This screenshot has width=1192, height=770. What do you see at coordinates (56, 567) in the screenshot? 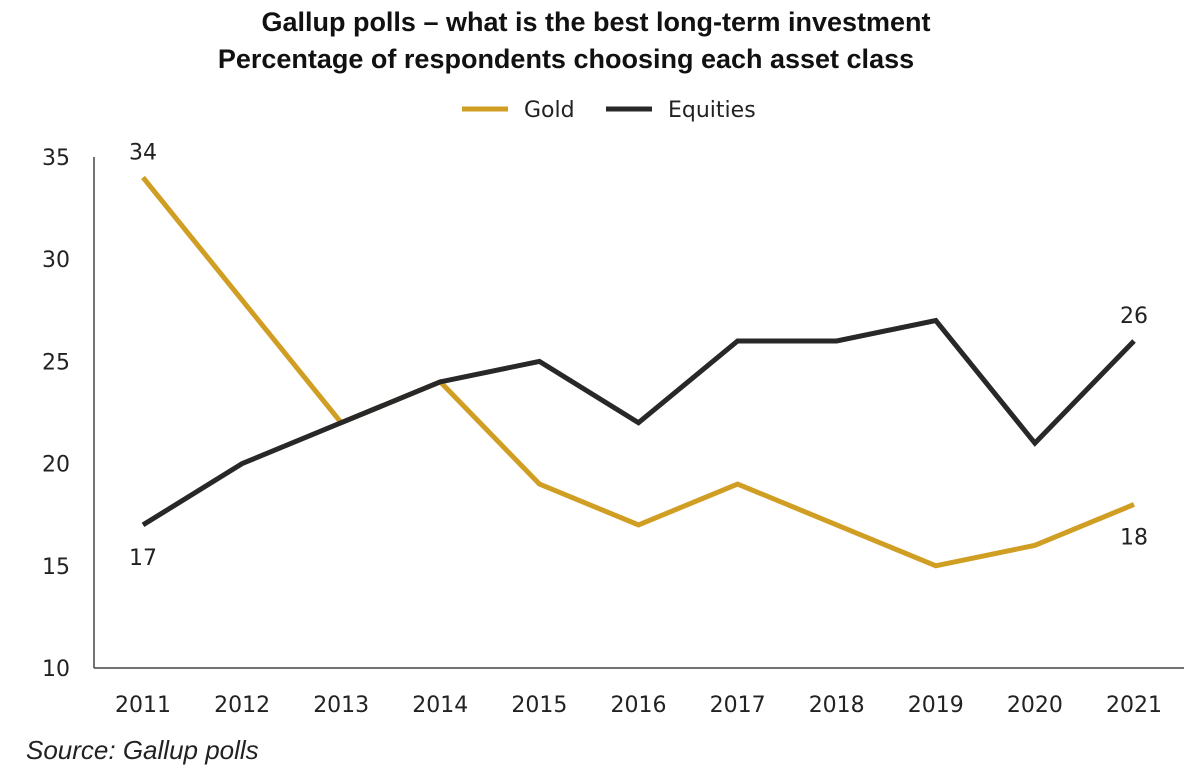
I see `y-tick-label: 15` at bounding box center [56, 567].